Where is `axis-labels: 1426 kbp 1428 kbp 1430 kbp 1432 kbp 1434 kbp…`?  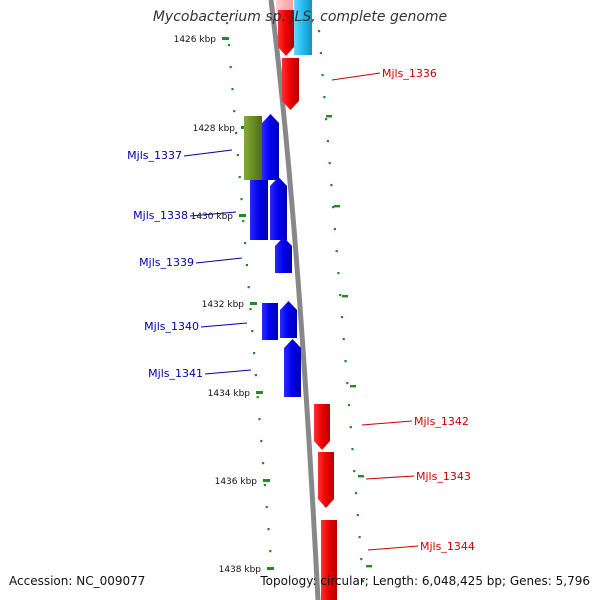 axis-labels: 1426 kbp 1428 kbp 1430 kbp 1432 kbp 1434 kbp… is located at coordinates (218, 305).